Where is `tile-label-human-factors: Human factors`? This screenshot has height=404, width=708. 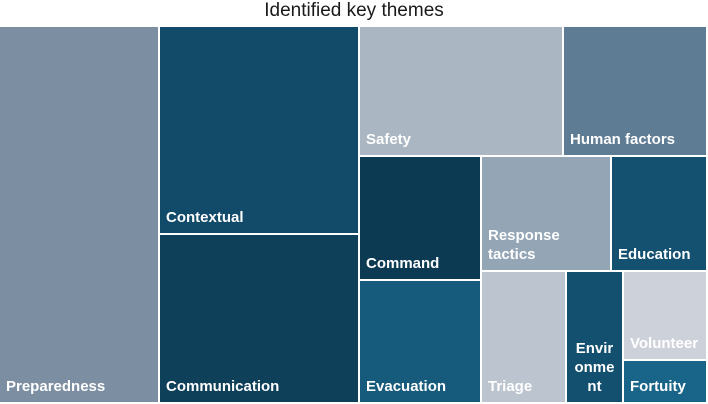
tile-label-human-factors: Human factors is located at coordinates (623, 139).